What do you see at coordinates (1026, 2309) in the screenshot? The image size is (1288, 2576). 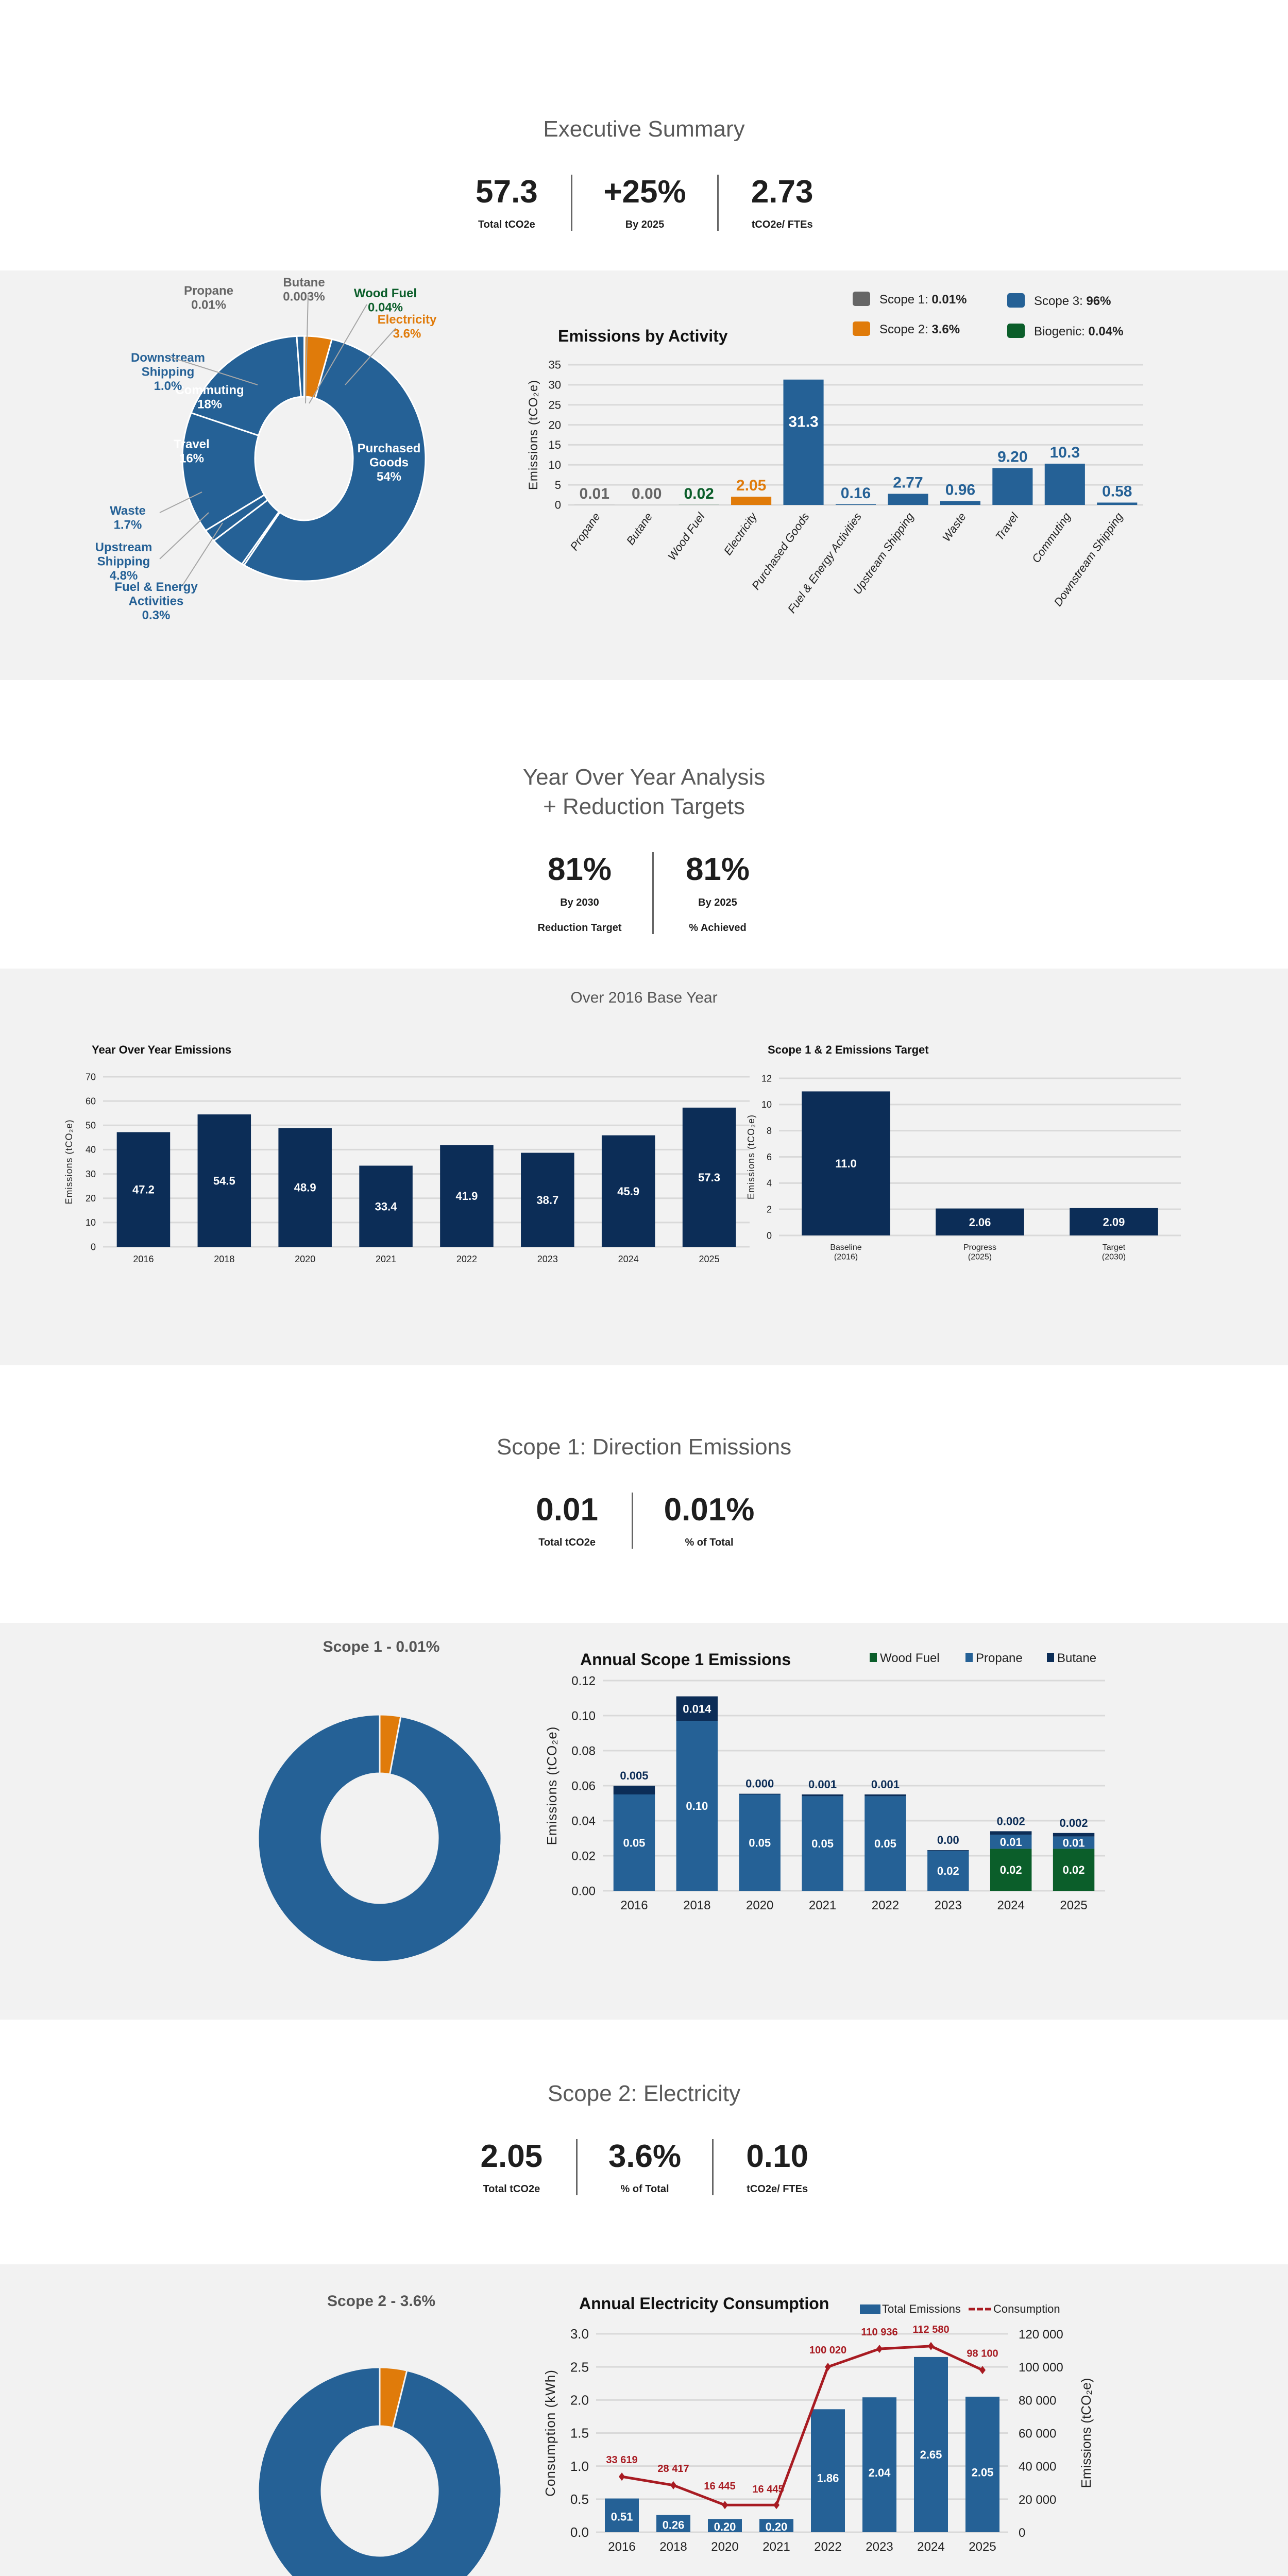 I see `legend-label: Consumption` at bounding box center [1026, 2309].